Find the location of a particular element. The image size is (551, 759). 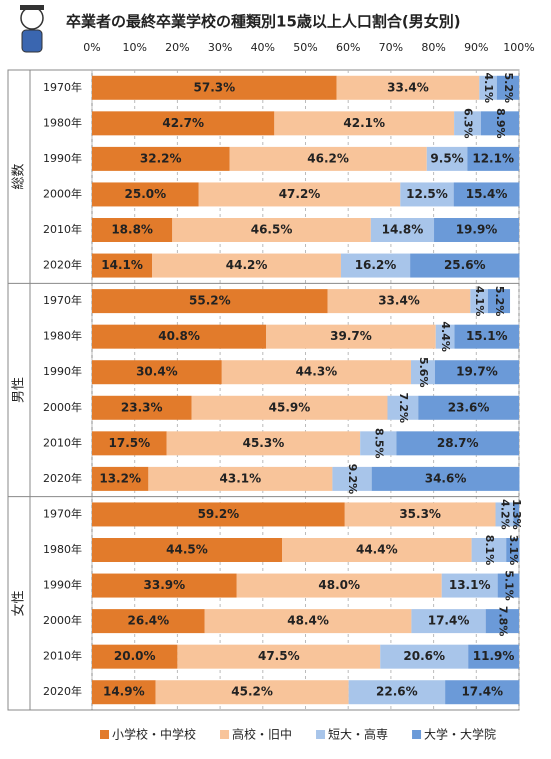

x-tick-label: 20% is located at coordinates (177, 47).